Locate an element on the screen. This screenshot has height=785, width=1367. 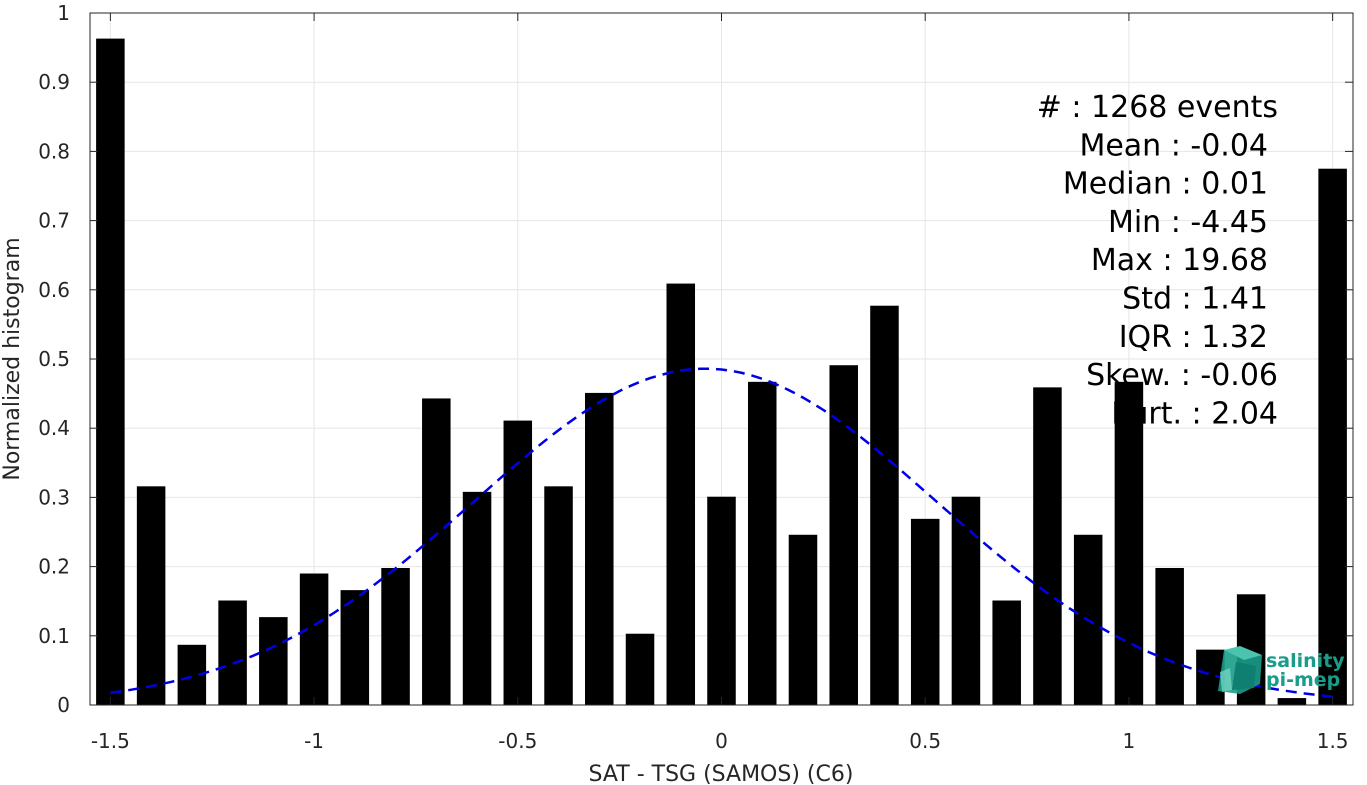
x-tick-label: -1 is located at coordinates (314, 741).